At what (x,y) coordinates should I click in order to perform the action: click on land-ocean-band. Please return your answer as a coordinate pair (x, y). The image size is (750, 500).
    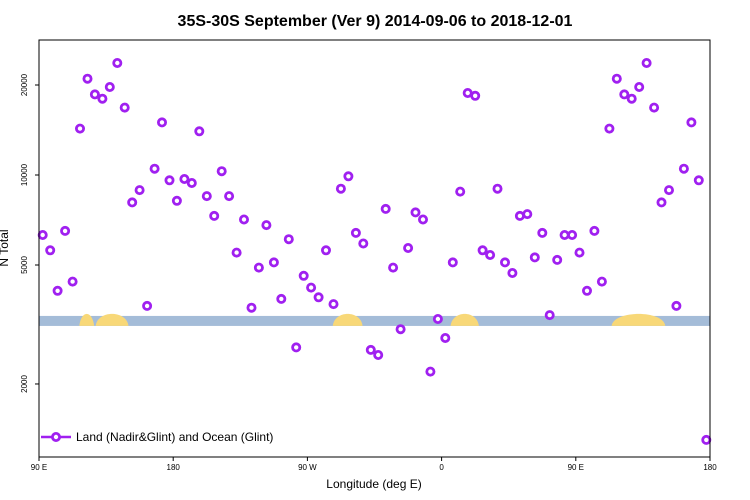
    Looking at the image, I should click on (374, 319).